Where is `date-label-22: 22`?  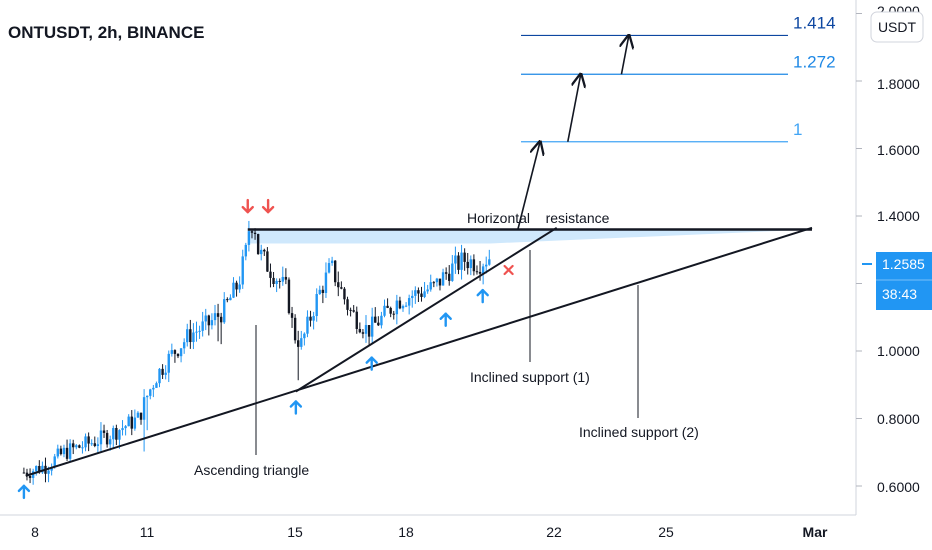
date-label-22: 22 is located at coordinates (554, 532).